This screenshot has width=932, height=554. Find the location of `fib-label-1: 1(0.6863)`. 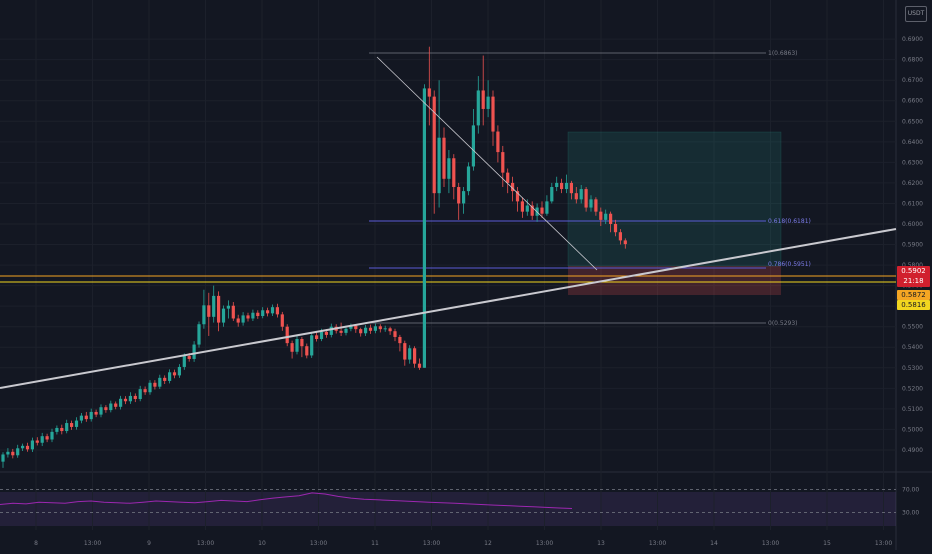

fib-label-1: 1(0.6863) is located at coordinates (783, 53).